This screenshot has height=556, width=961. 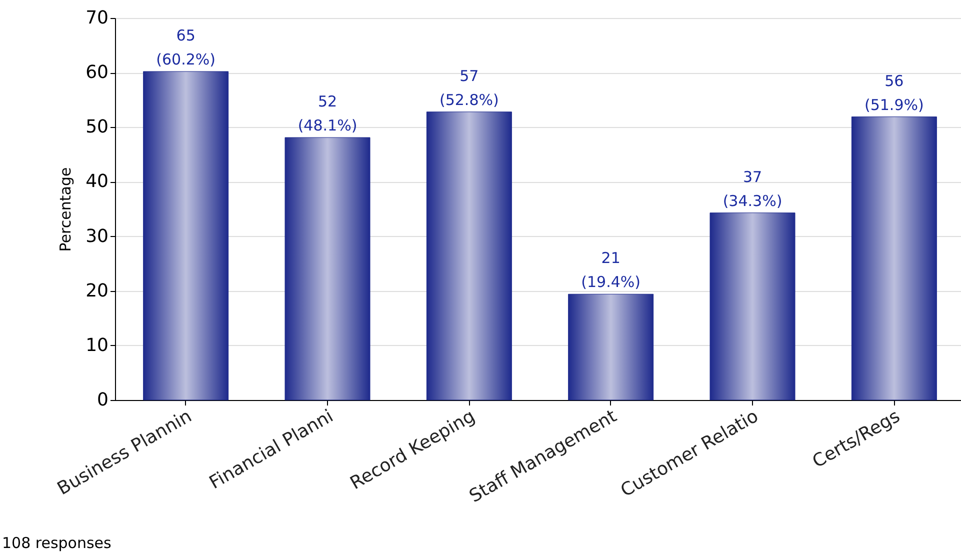 What do you see at coordinates (102, 400) in the screenshot?
I see `y-tick-label: 0` at bounding box center [102, 400].